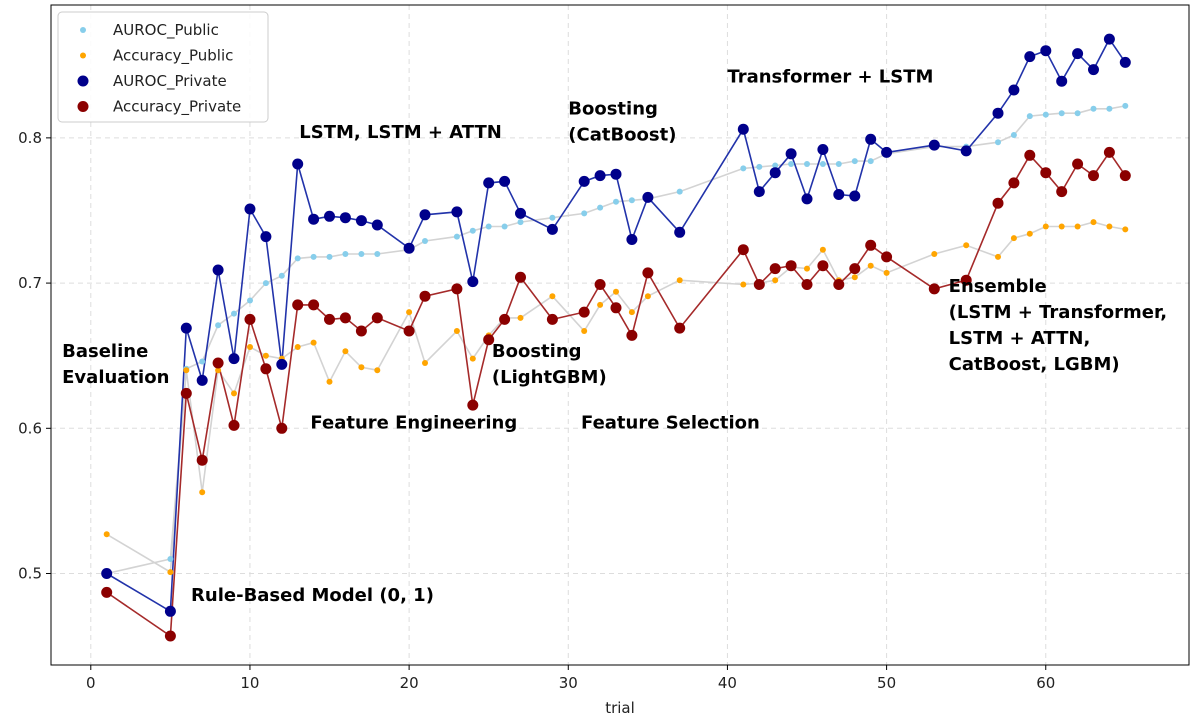 Image resolution: width=1199 pixels, height=721 pixels. I want to click on annotation-line: Ensemble, so click(998, 286).